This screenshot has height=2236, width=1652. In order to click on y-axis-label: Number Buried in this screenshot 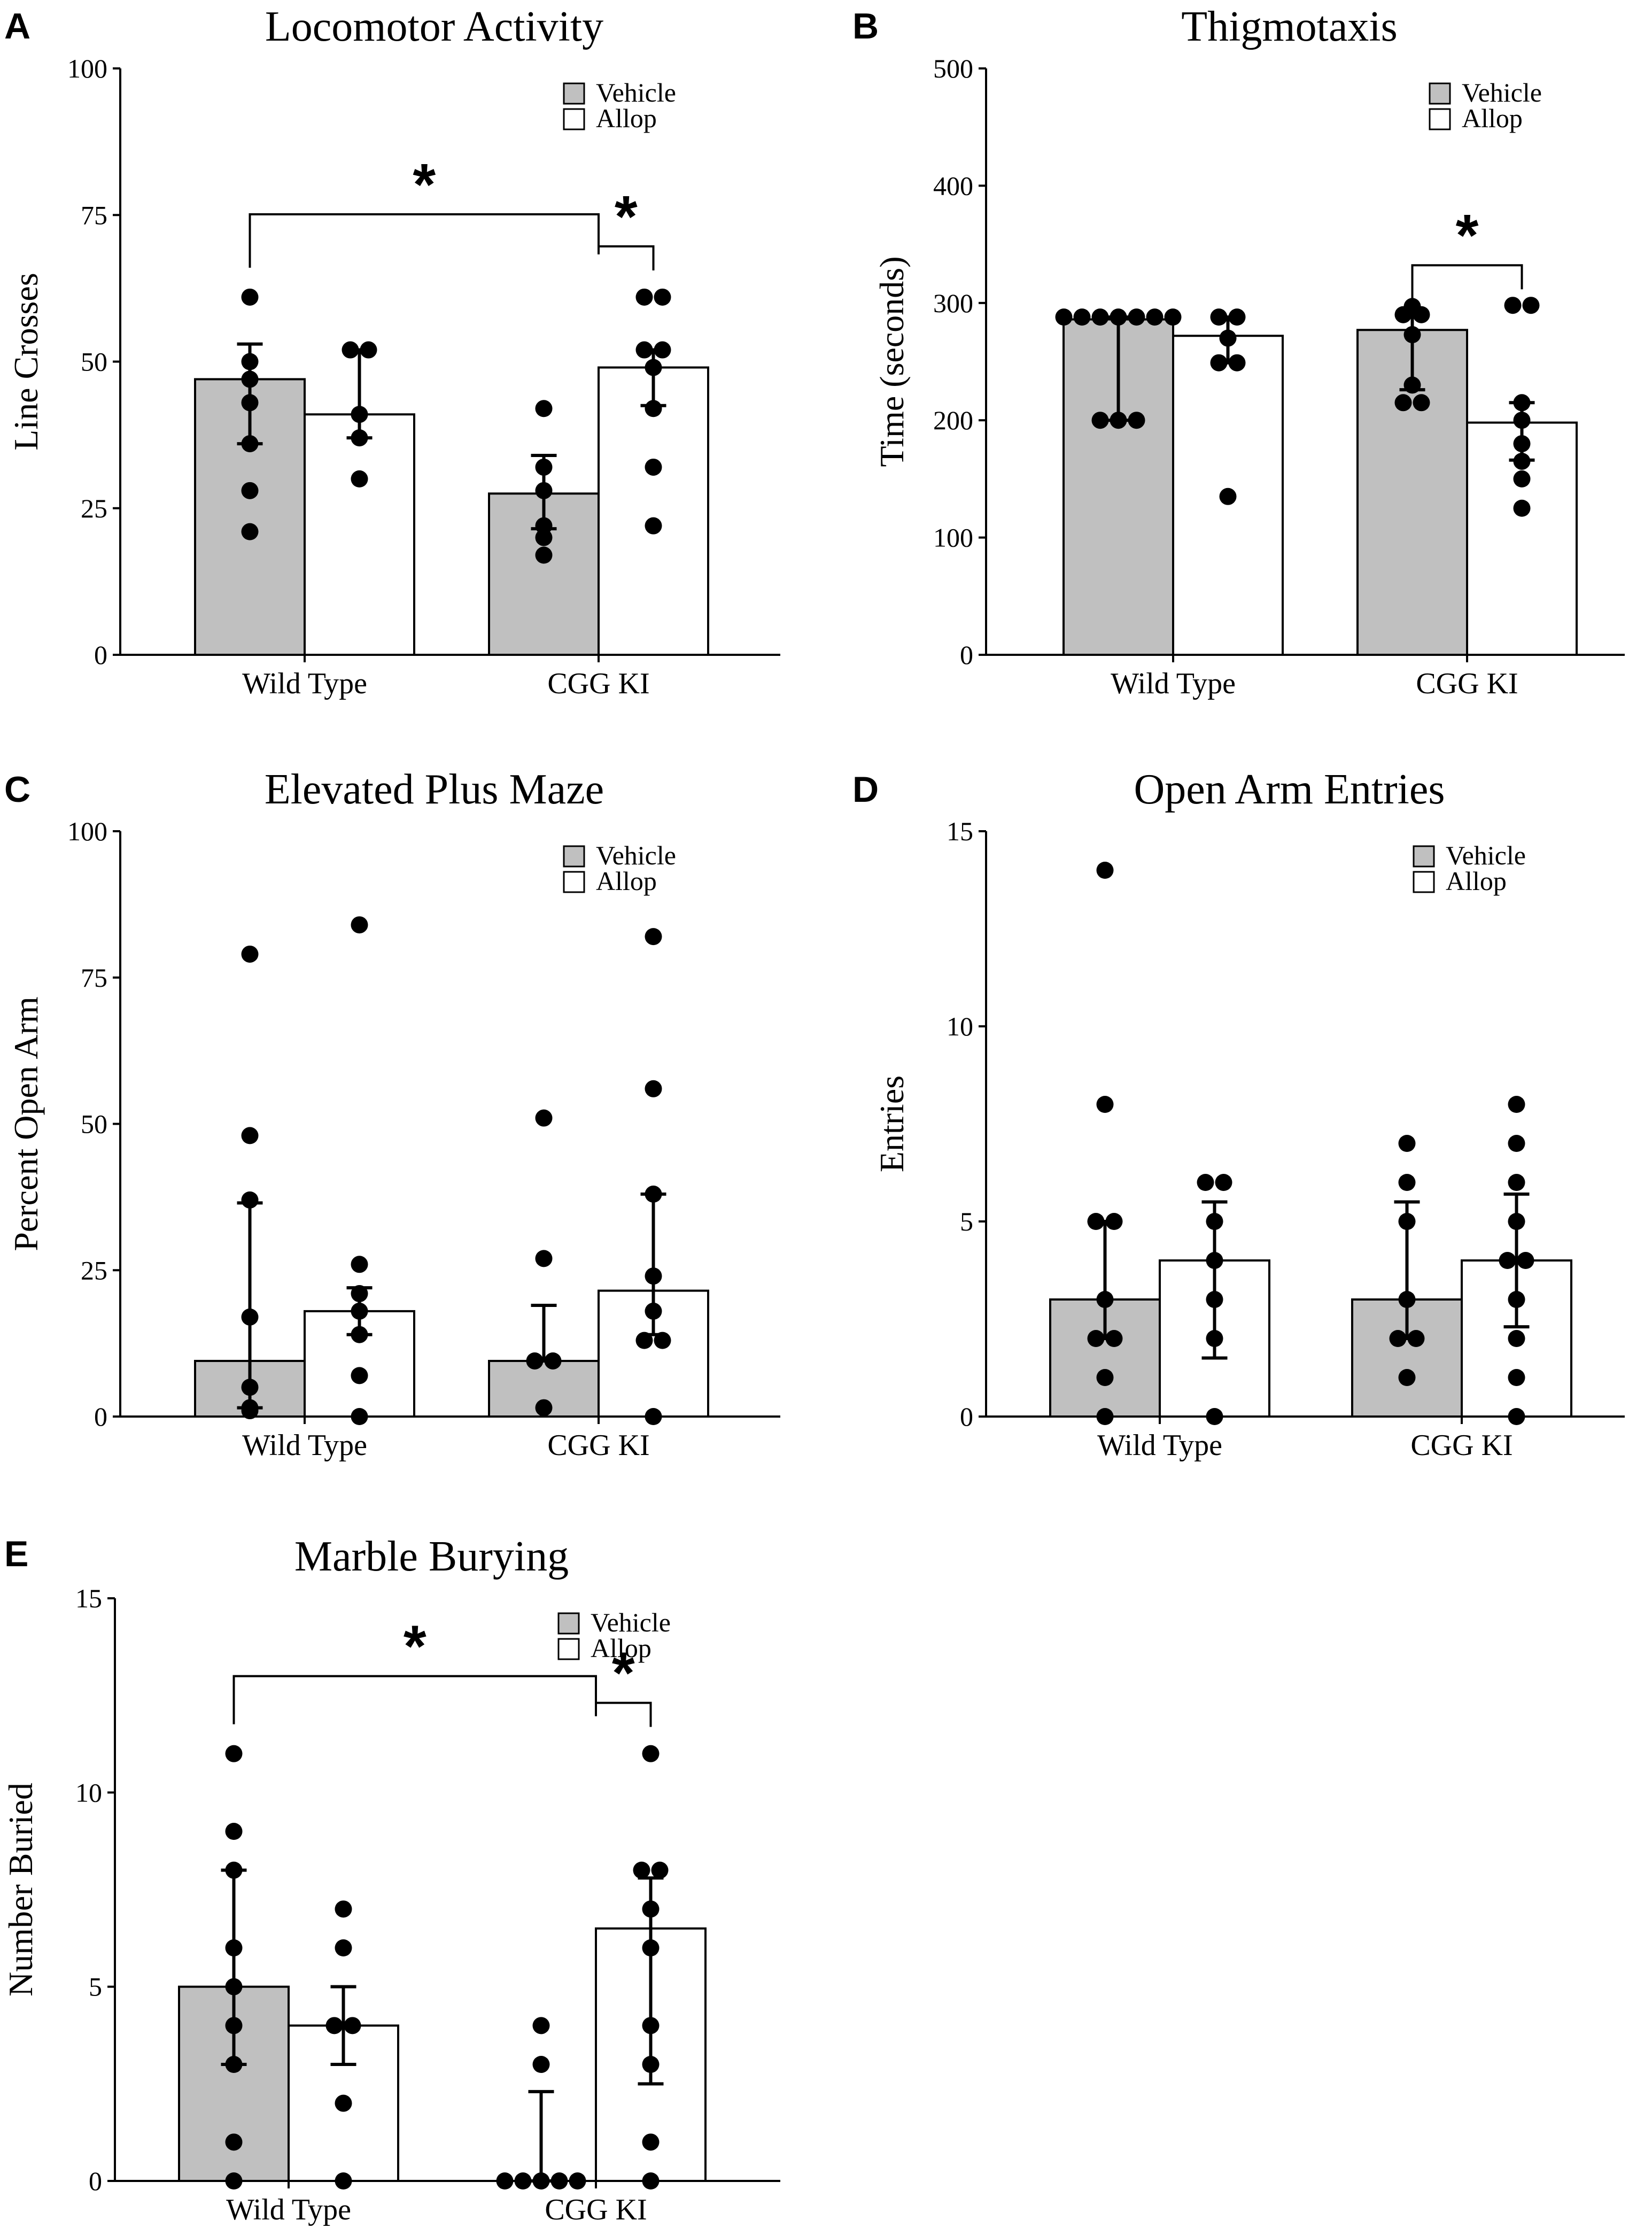, I will do `click(21, 1890)`.